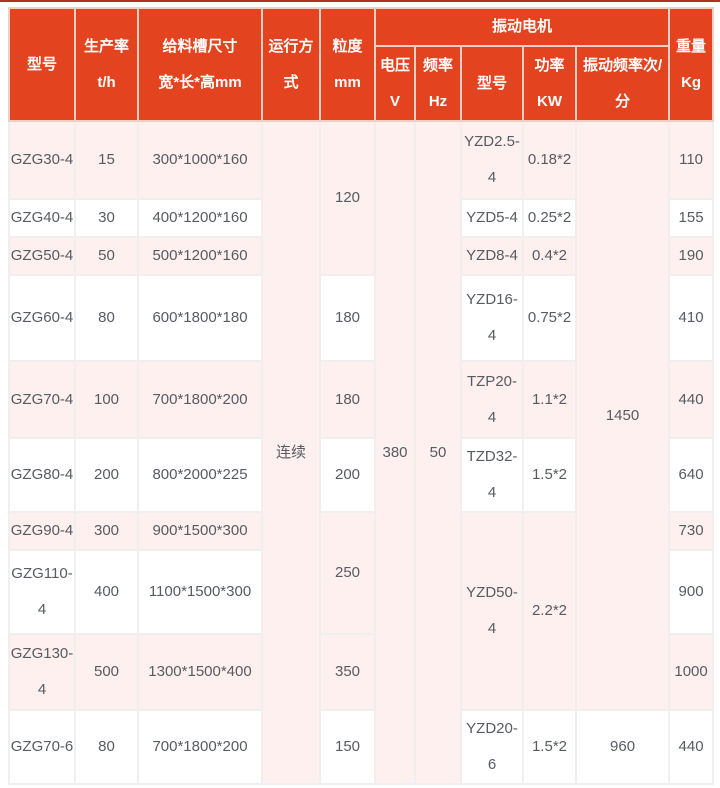 The height and width of the screenshot is (788, 720). What do you see at coordinates (42, 531) in the screenshot?
I see `cell-model: GZG90-4` at bounding box center [42, 531].